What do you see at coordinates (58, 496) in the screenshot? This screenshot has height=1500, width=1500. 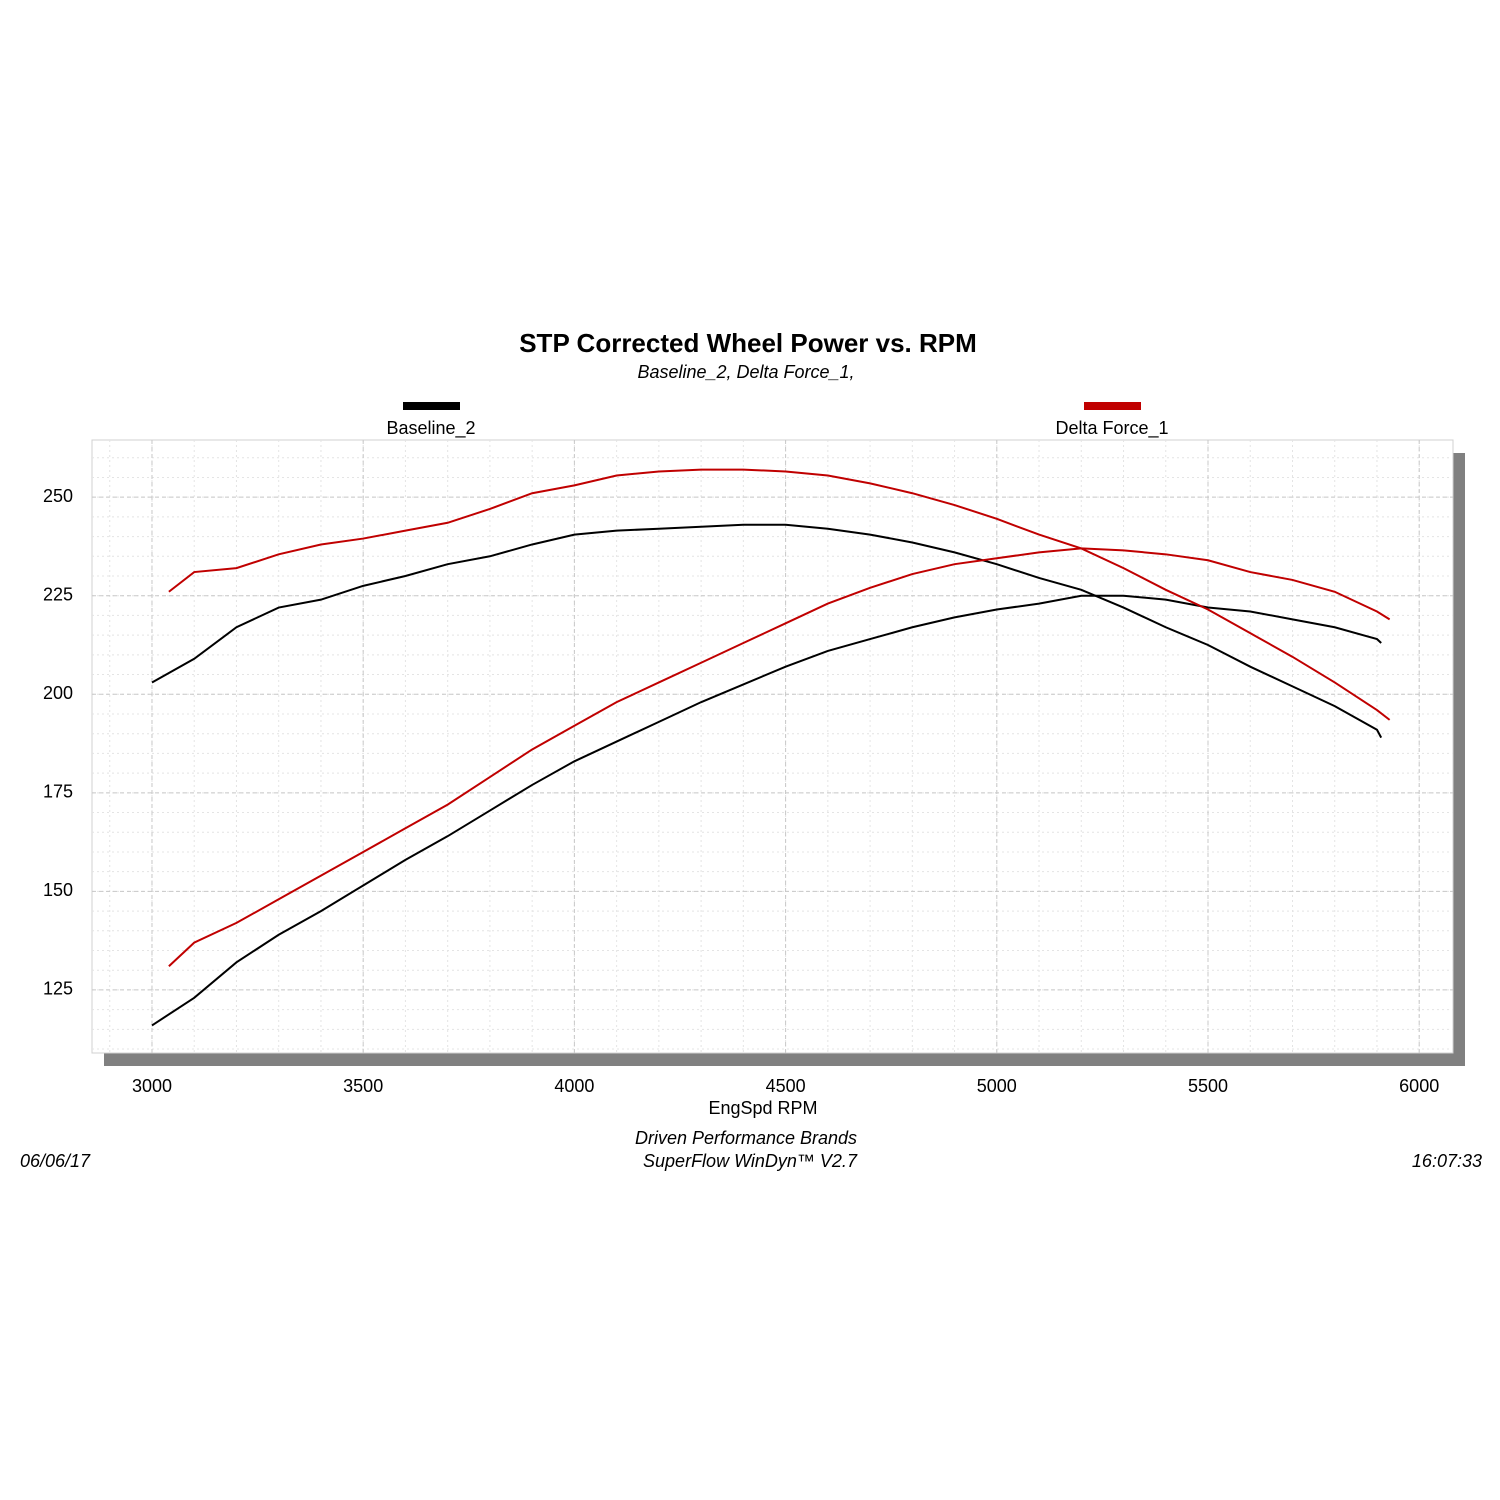 I see `y-tick-label: 250` at bounding box center [58, 496].